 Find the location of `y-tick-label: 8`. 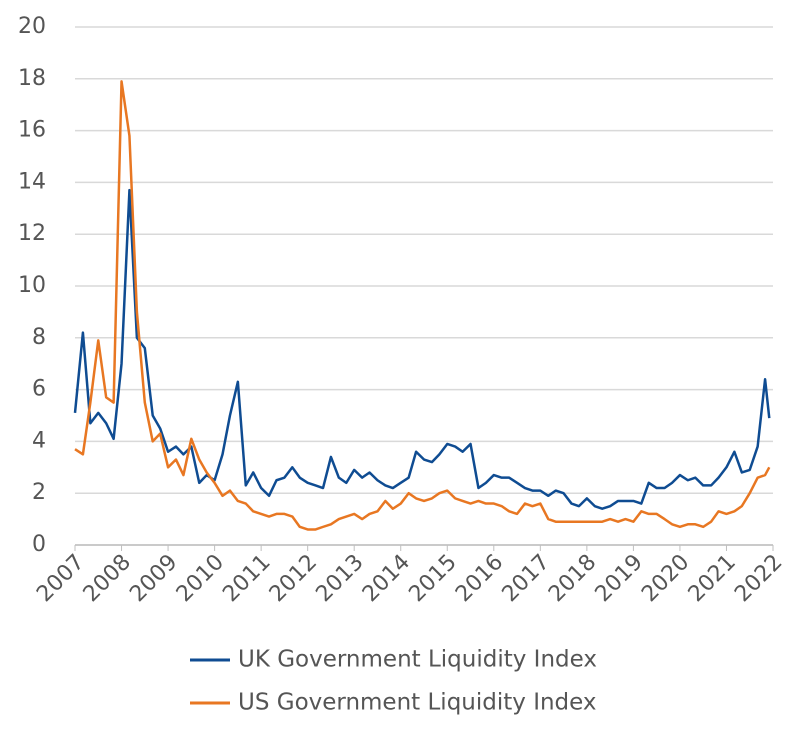

y-tick-label: 8 is located at coordinates (39, 337).